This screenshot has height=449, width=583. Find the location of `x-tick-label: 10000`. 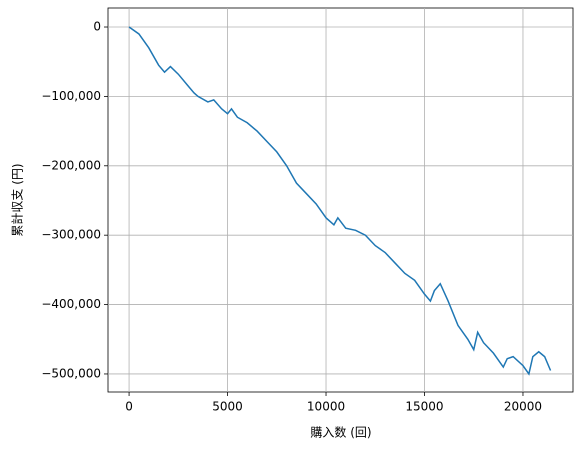

x-tick-label: 10000 is located at coordinates (326, 407).